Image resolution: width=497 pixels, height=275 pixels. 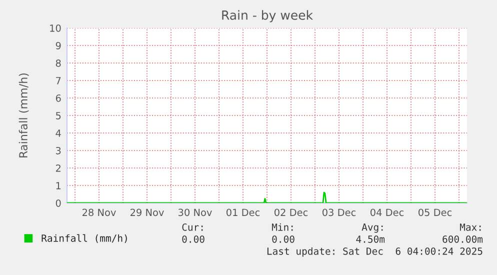 I want to click on text: Avg:, so click(x=372, y=228).